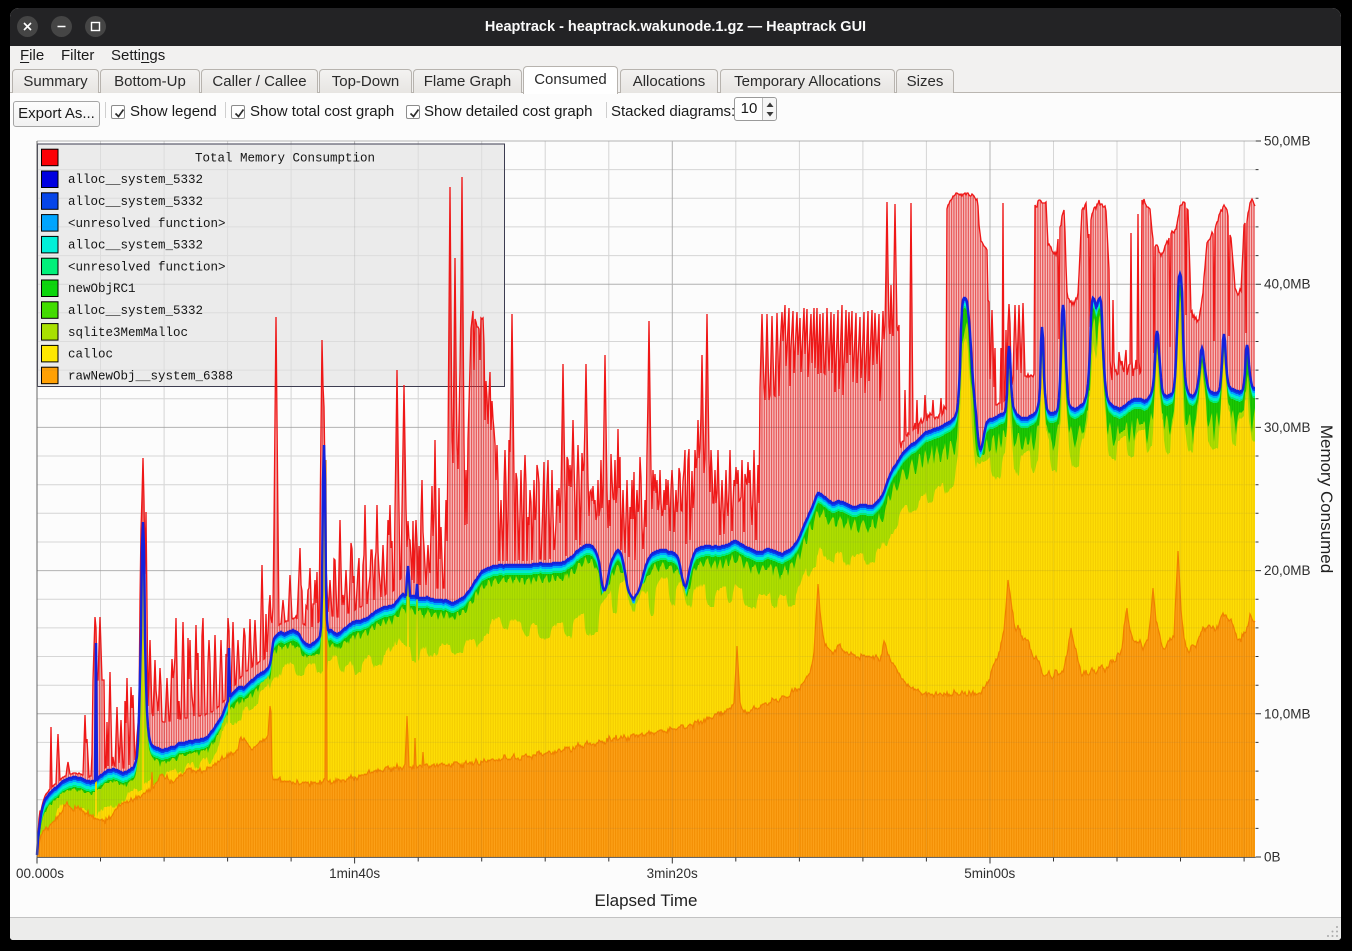 The image size is (1352, 951). I want to click on svg-text: newObjRC1, so click(102, 289).